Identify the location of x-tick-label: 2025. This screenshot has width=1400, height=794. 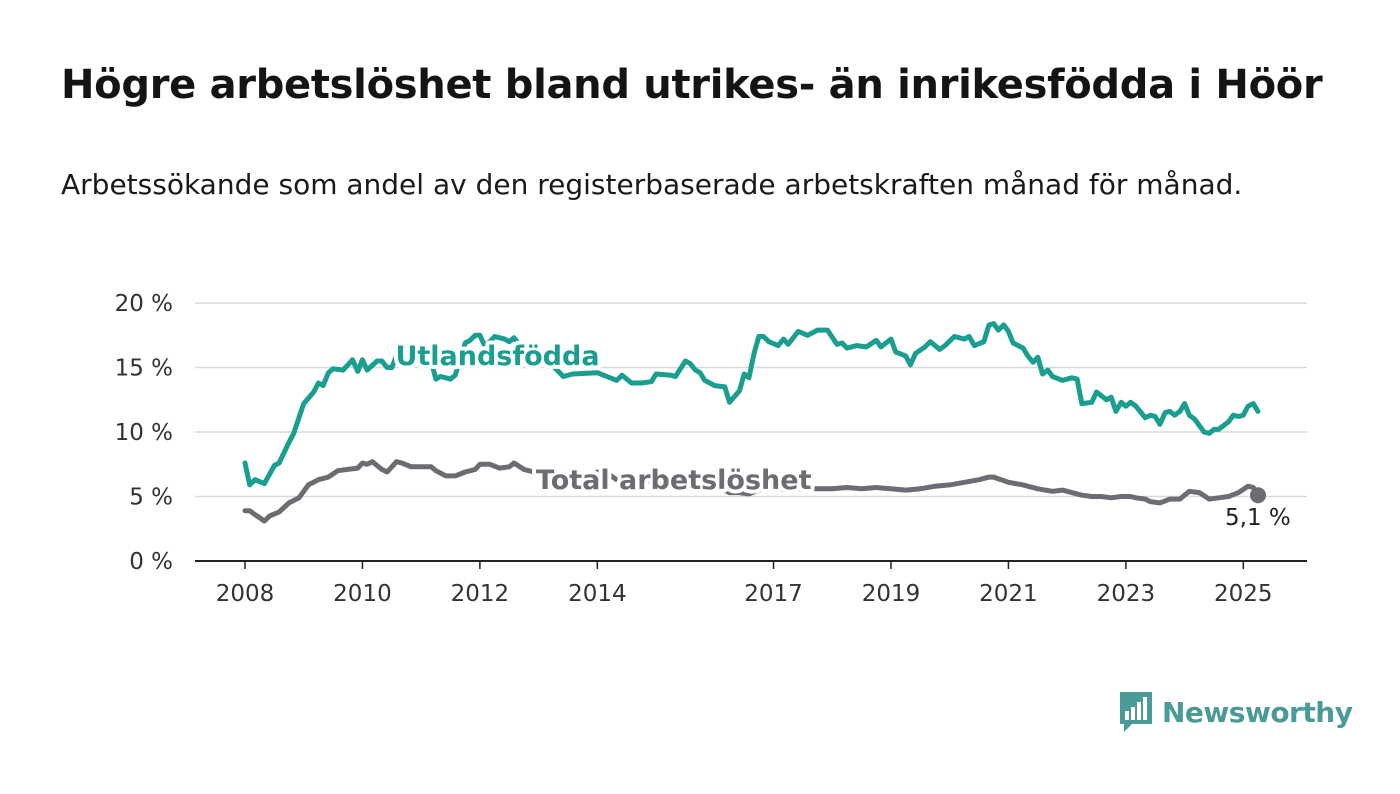
(1243, 594).